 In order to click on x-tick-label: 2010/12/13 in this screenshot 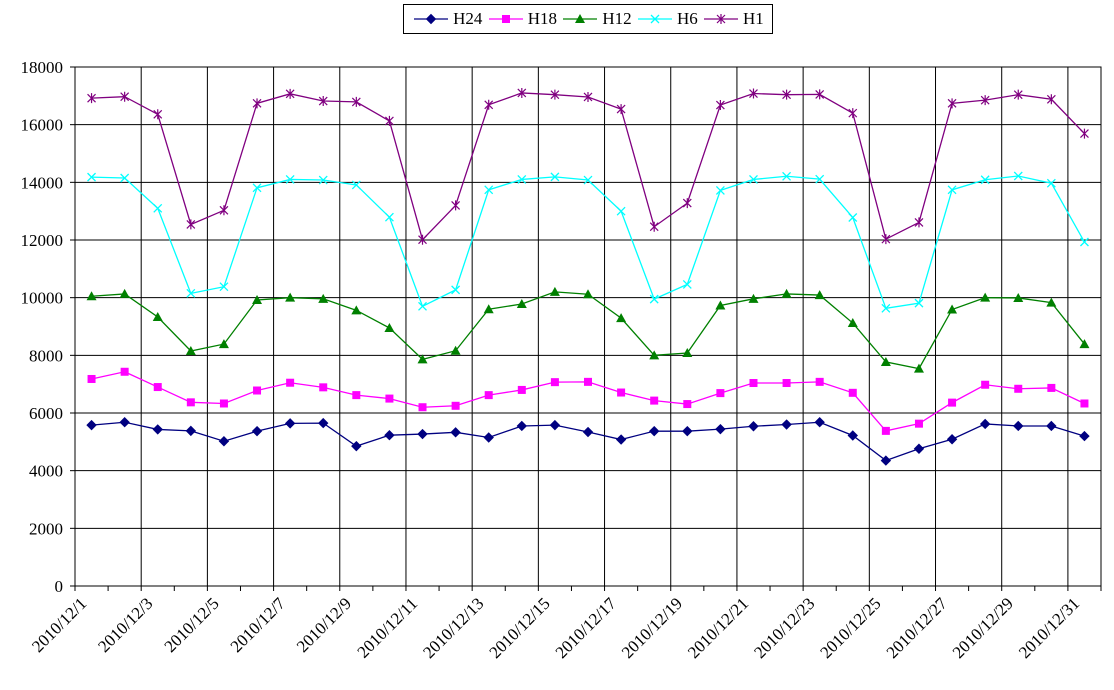, I will do `click(453, 628)`.